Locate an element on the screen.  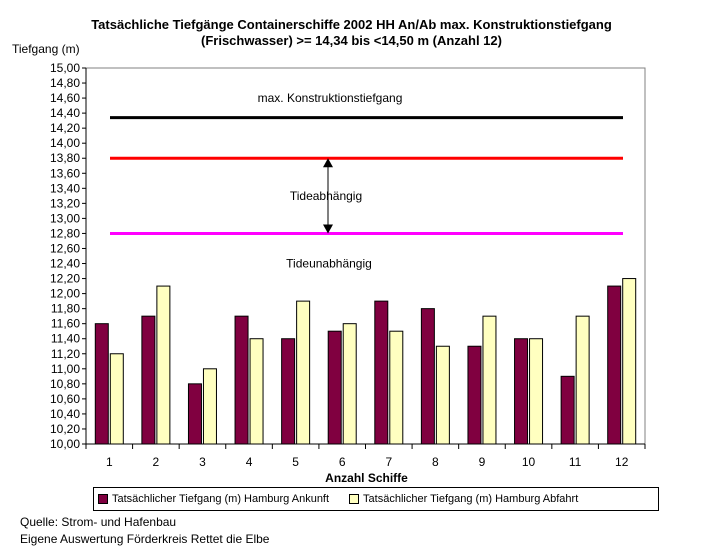
y-tick-label: 11,40 is located at coordinates (65, 339).